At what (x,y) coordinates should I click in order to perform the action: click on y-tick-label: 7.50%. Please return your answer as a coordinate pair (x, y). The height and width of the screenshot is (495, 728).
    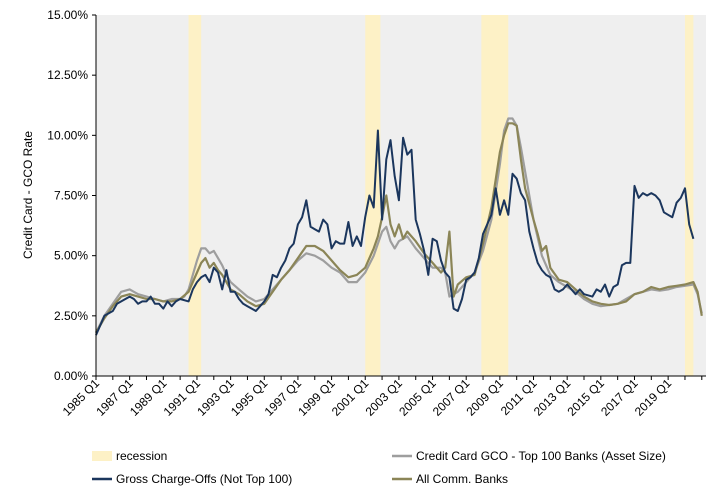
    Looking at the image, I should click on (71, 196).